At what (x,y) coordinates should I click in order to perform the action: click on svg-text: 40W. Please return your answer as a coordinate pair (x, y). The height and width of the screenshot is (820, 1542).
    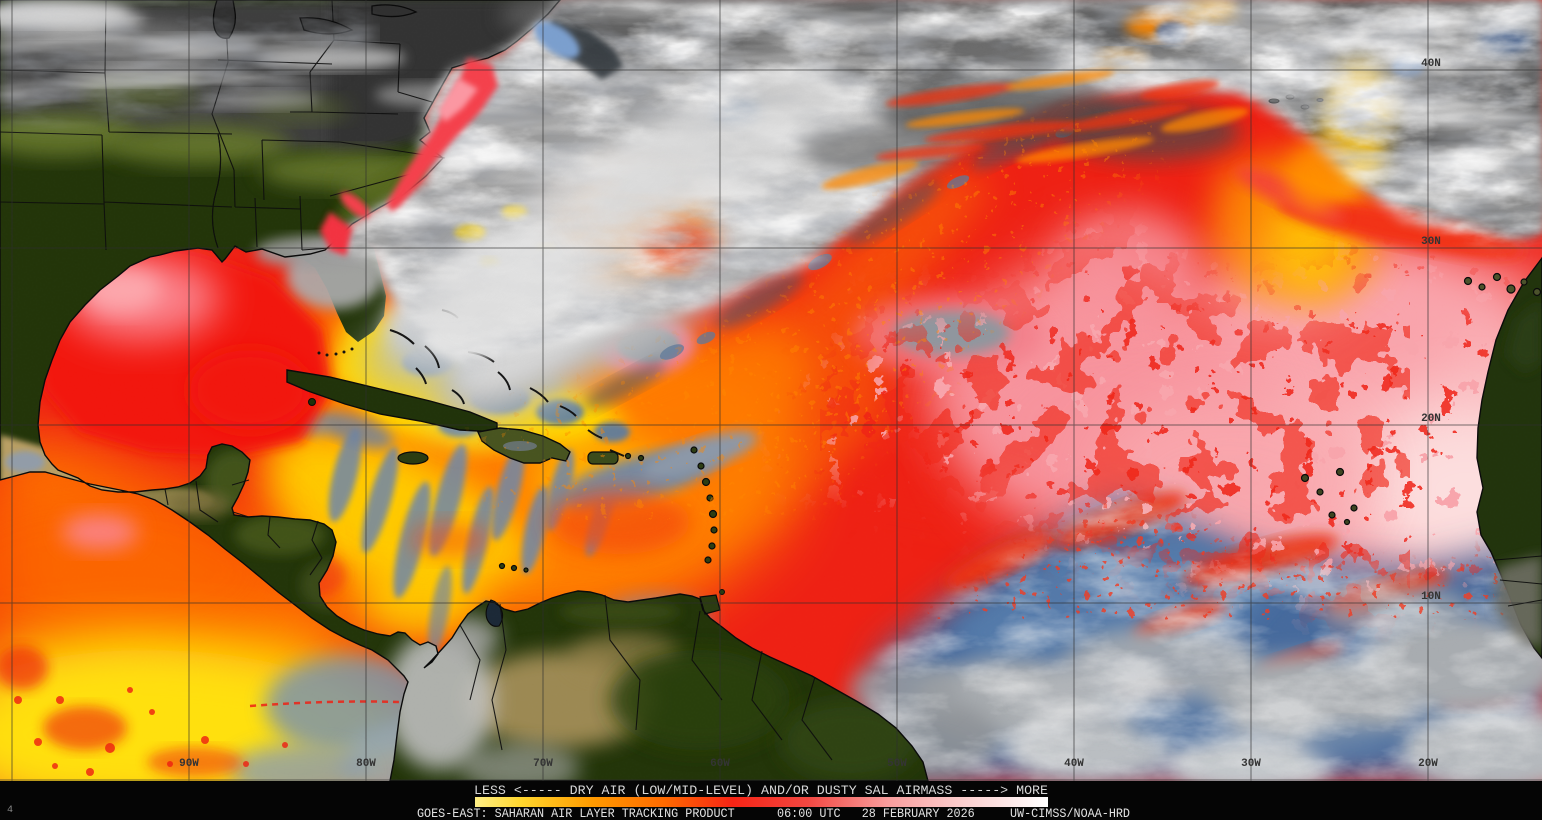
    Looking at the image, I should click on (1074, 764).